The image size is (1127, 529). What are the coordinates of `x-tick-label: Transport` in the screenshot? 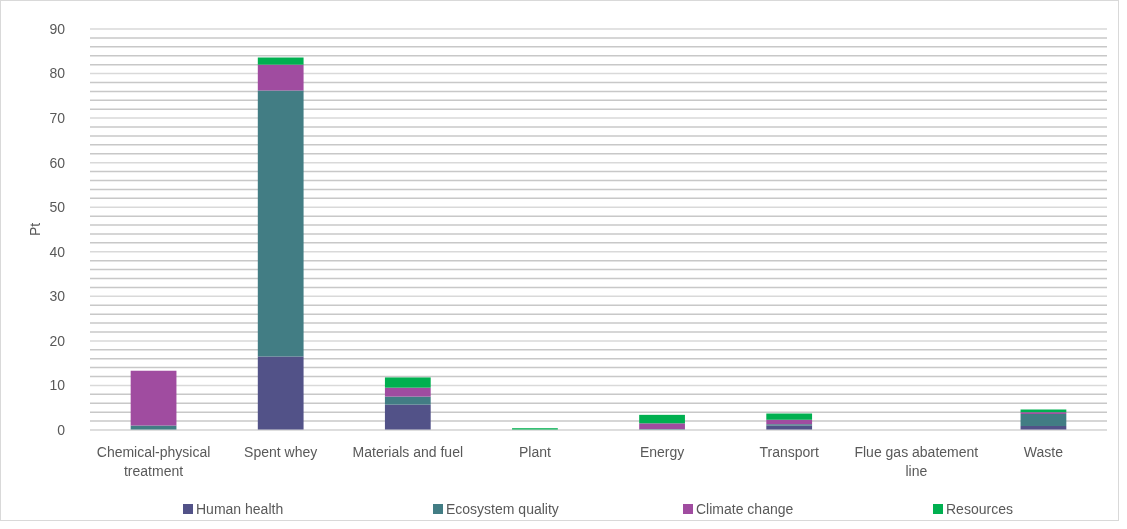 It's located at (789, 452).